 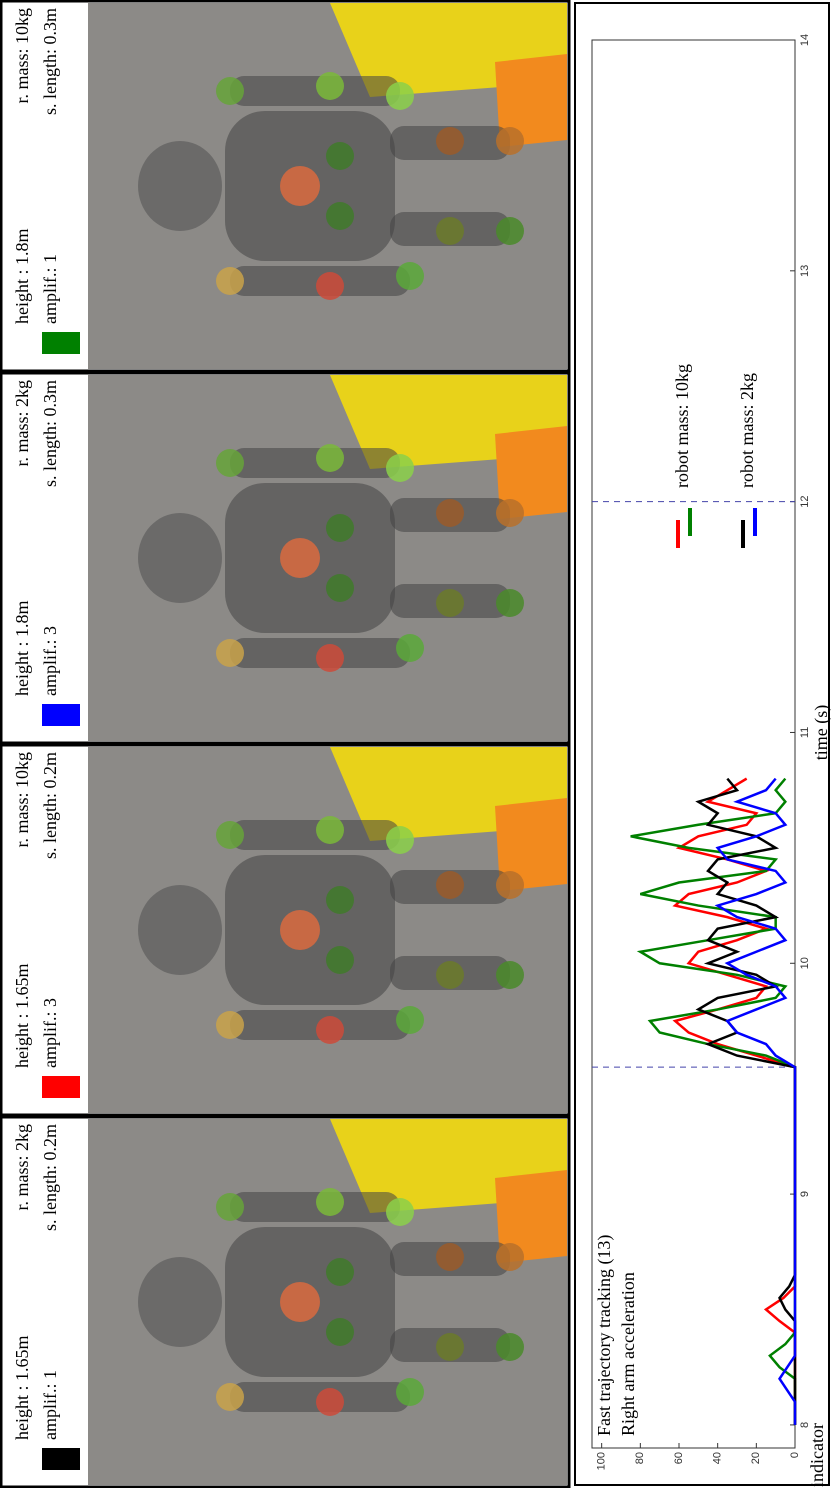 I want to click on x-tick-label: 11, so click(x=805, y=732).